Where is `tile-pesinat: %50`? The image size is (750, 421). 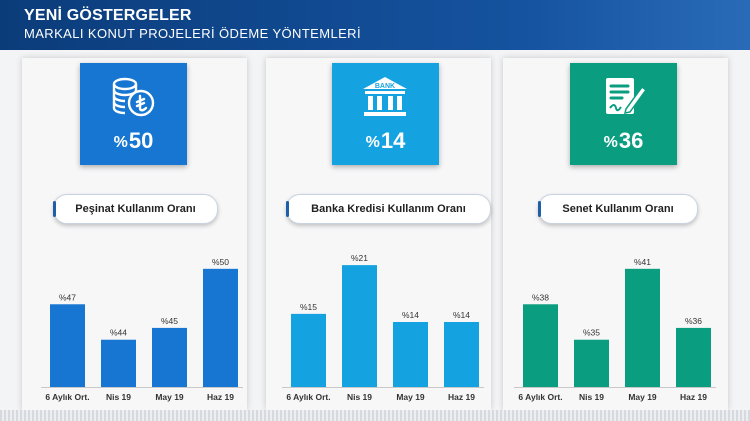
tile-pesinat: %50 is located at coordinates (133, 114).